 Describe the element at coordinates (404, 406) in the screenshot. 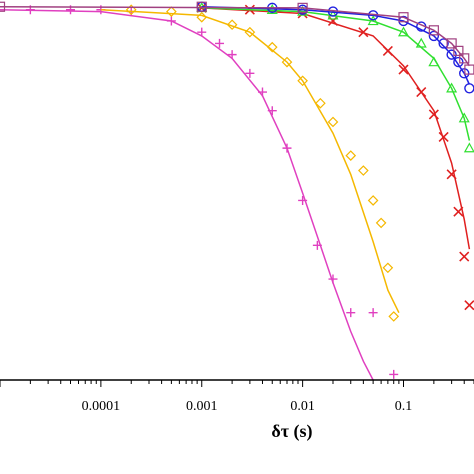

I see `x-tick-label: 0.1` at that location.